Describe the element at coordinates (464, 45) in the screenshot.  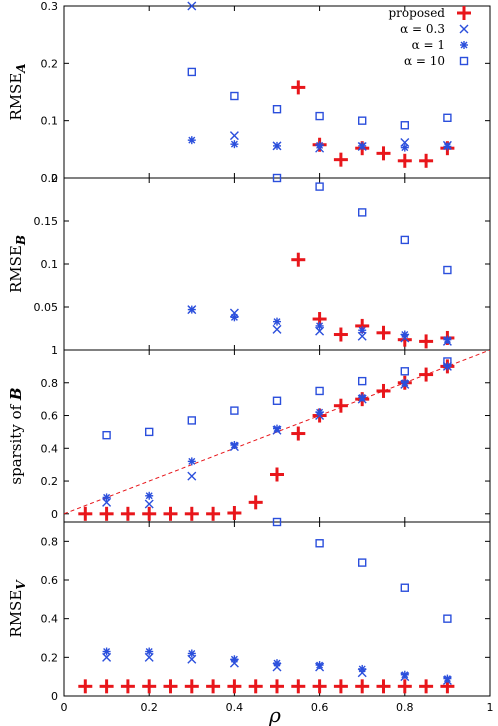
I see `legend-marker--1` at that location.